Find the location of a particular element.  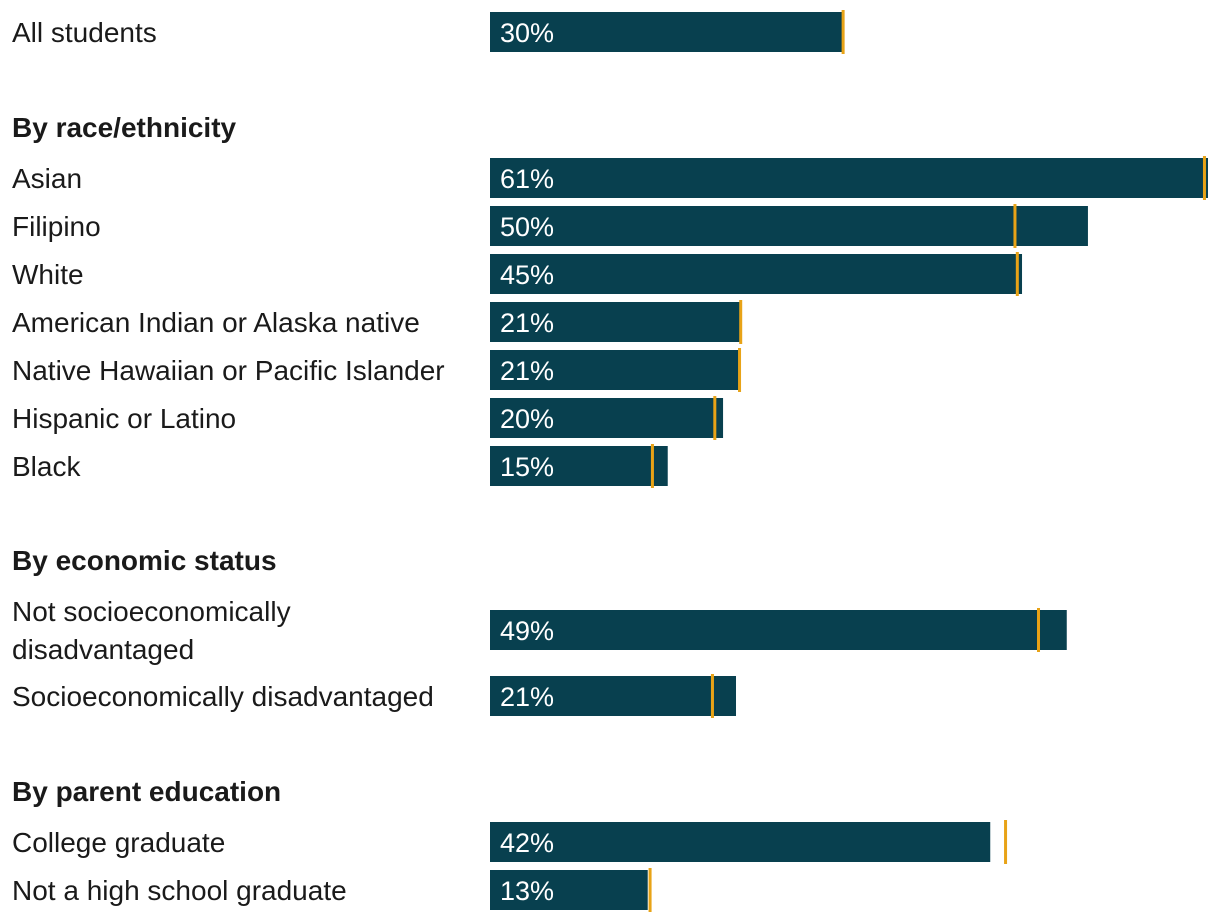

row-label: White is located at coordinates (48, 274).